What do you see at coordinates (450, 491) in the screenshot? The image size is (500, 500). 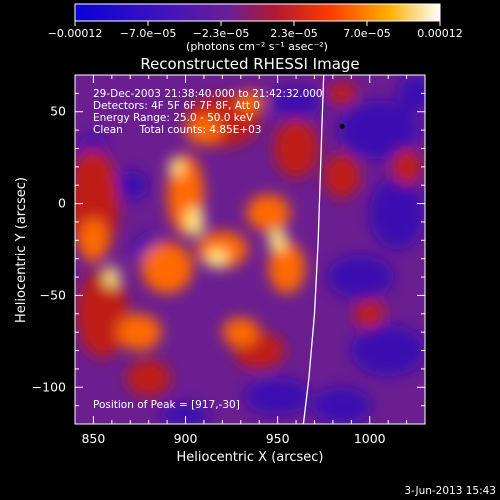 I see `footer-date: 3-Jun-2013 15:43` at bounding box center [450, 491].